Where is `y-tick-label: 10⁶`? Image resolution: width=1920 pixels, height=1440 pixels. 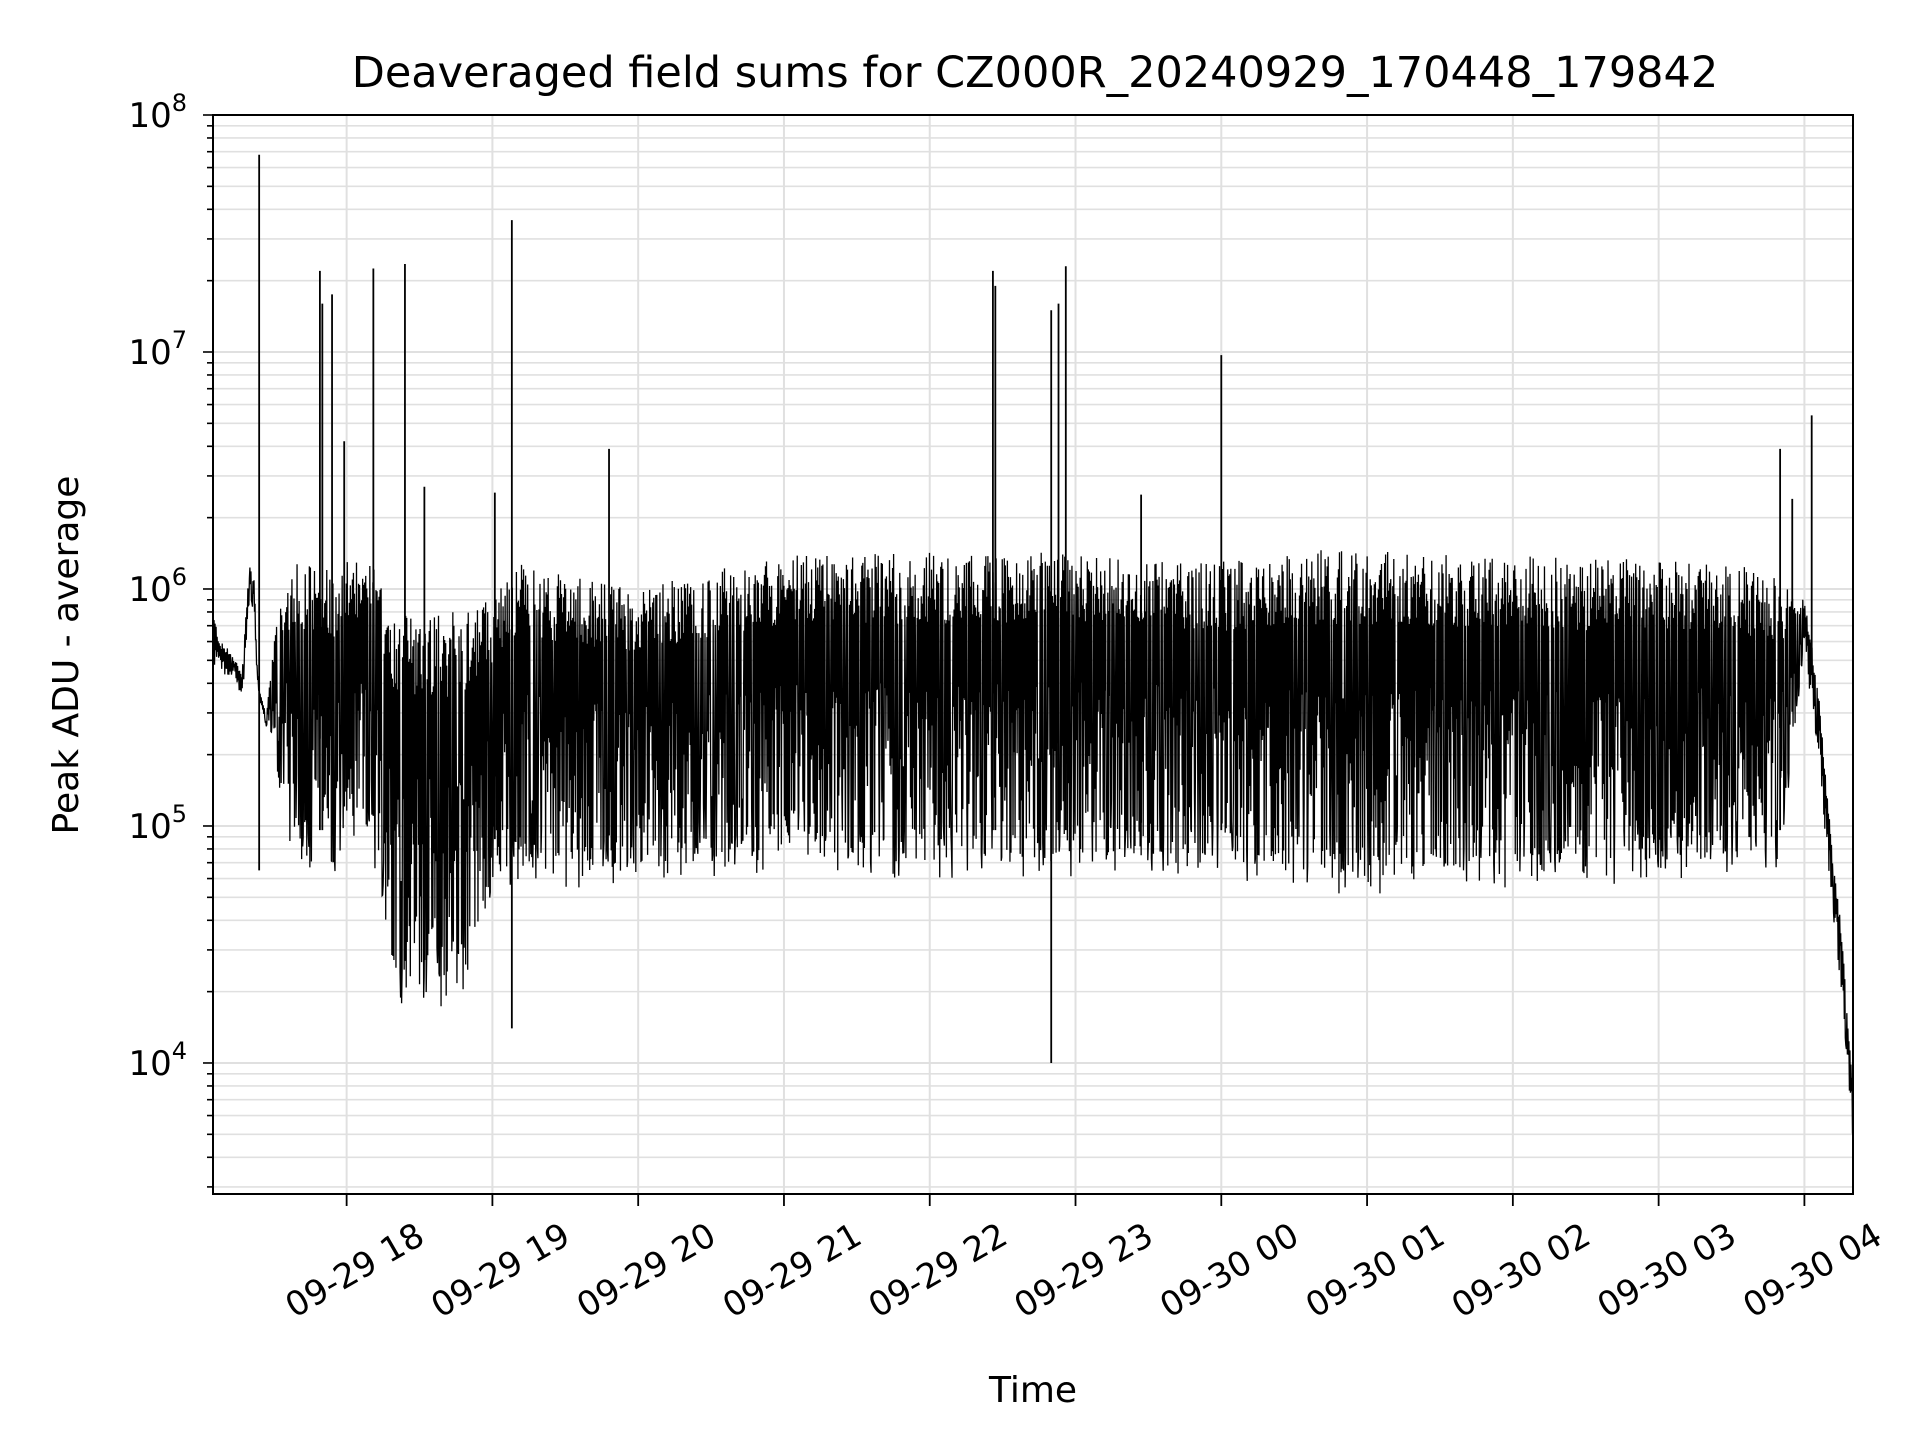
y-tick-label: 10⁶ is located at coordinates (157, 586).